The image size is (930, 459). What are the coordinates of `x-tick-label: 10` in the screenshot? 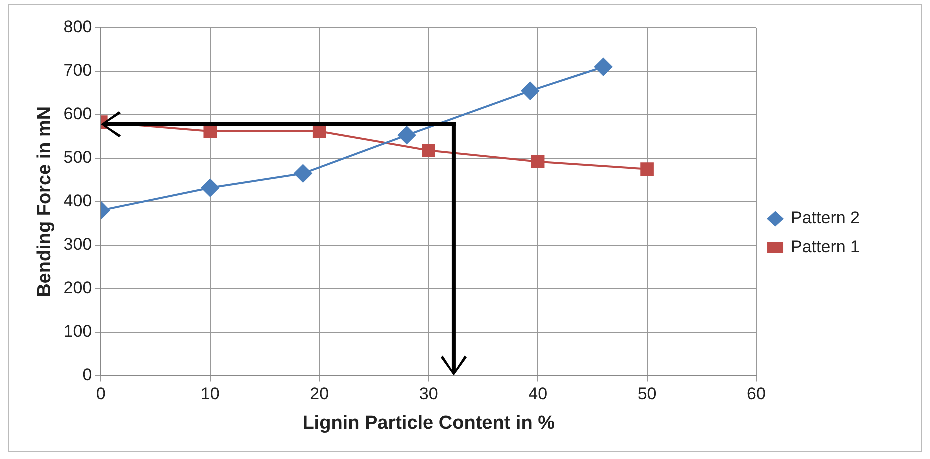 It's located at (210, 394).